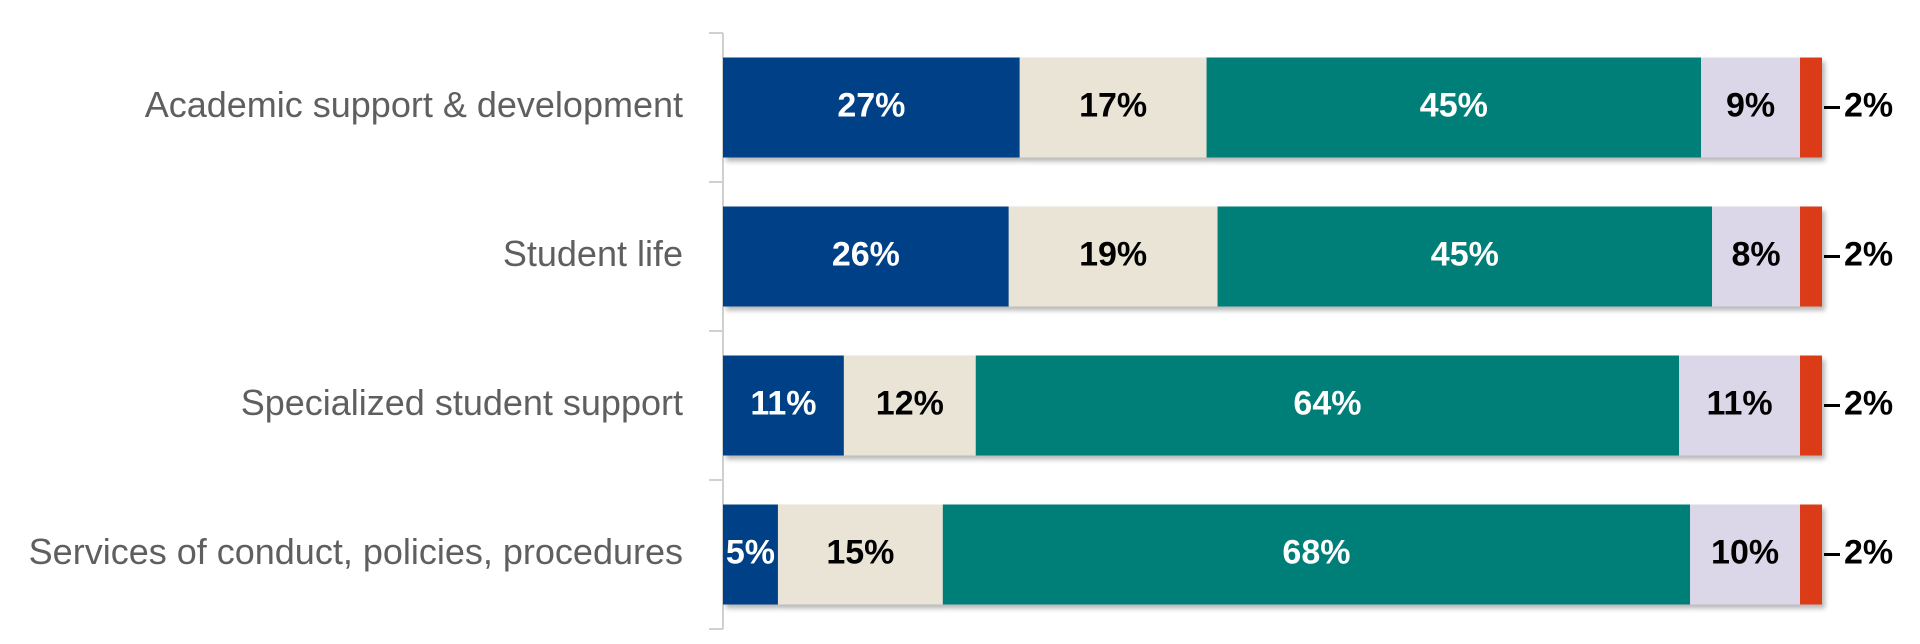 The height and width of the screenshot is (644, 1920). I want to click on data-label: 19%, so click(1113, 254).